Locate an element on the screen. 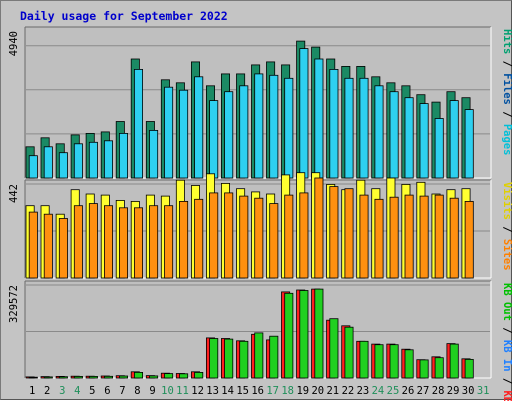 Image resolution: width=512 pixels, height=401 pixels. legend-item: Pages is located at coordinates (506, 140).